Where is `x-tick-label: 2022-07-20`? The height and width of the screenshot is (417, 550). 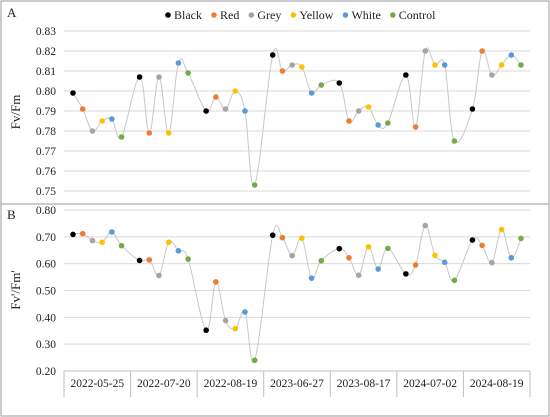 x-tick-label: 2022-07-20 is located at coordinates (164, 384).